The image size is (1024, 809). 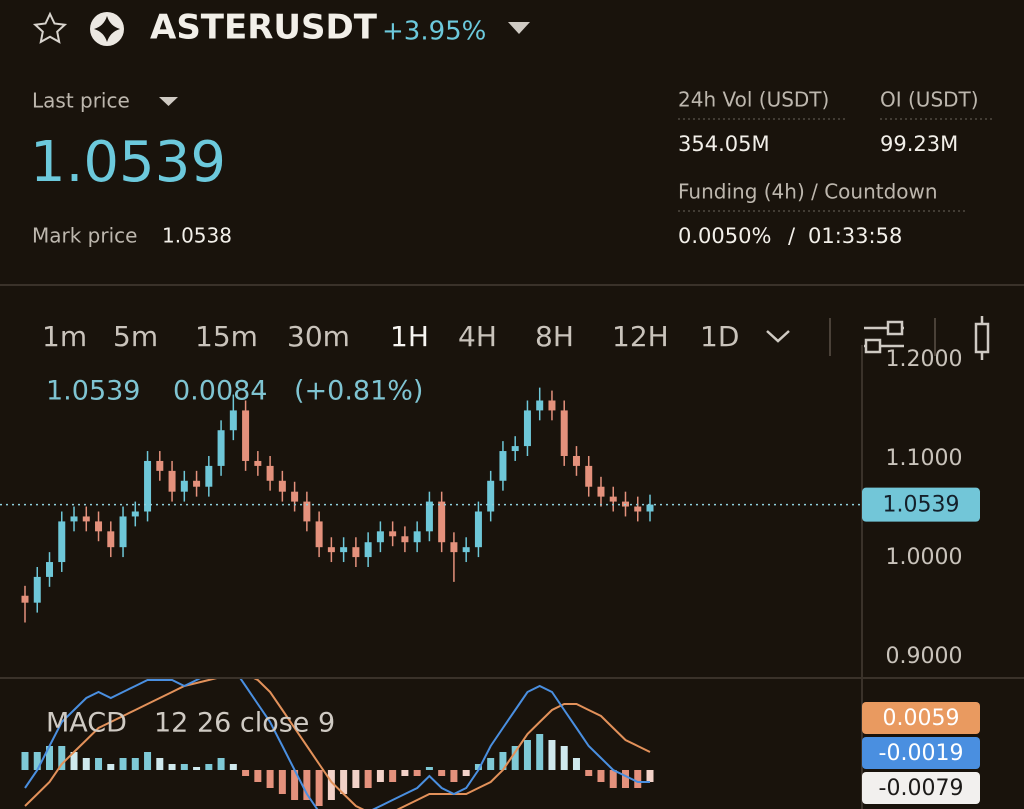 What do you see at coordinates (93, 391) in the screenshot?
I see `legend-price: 1.0539` at bounding box center [93, 391].